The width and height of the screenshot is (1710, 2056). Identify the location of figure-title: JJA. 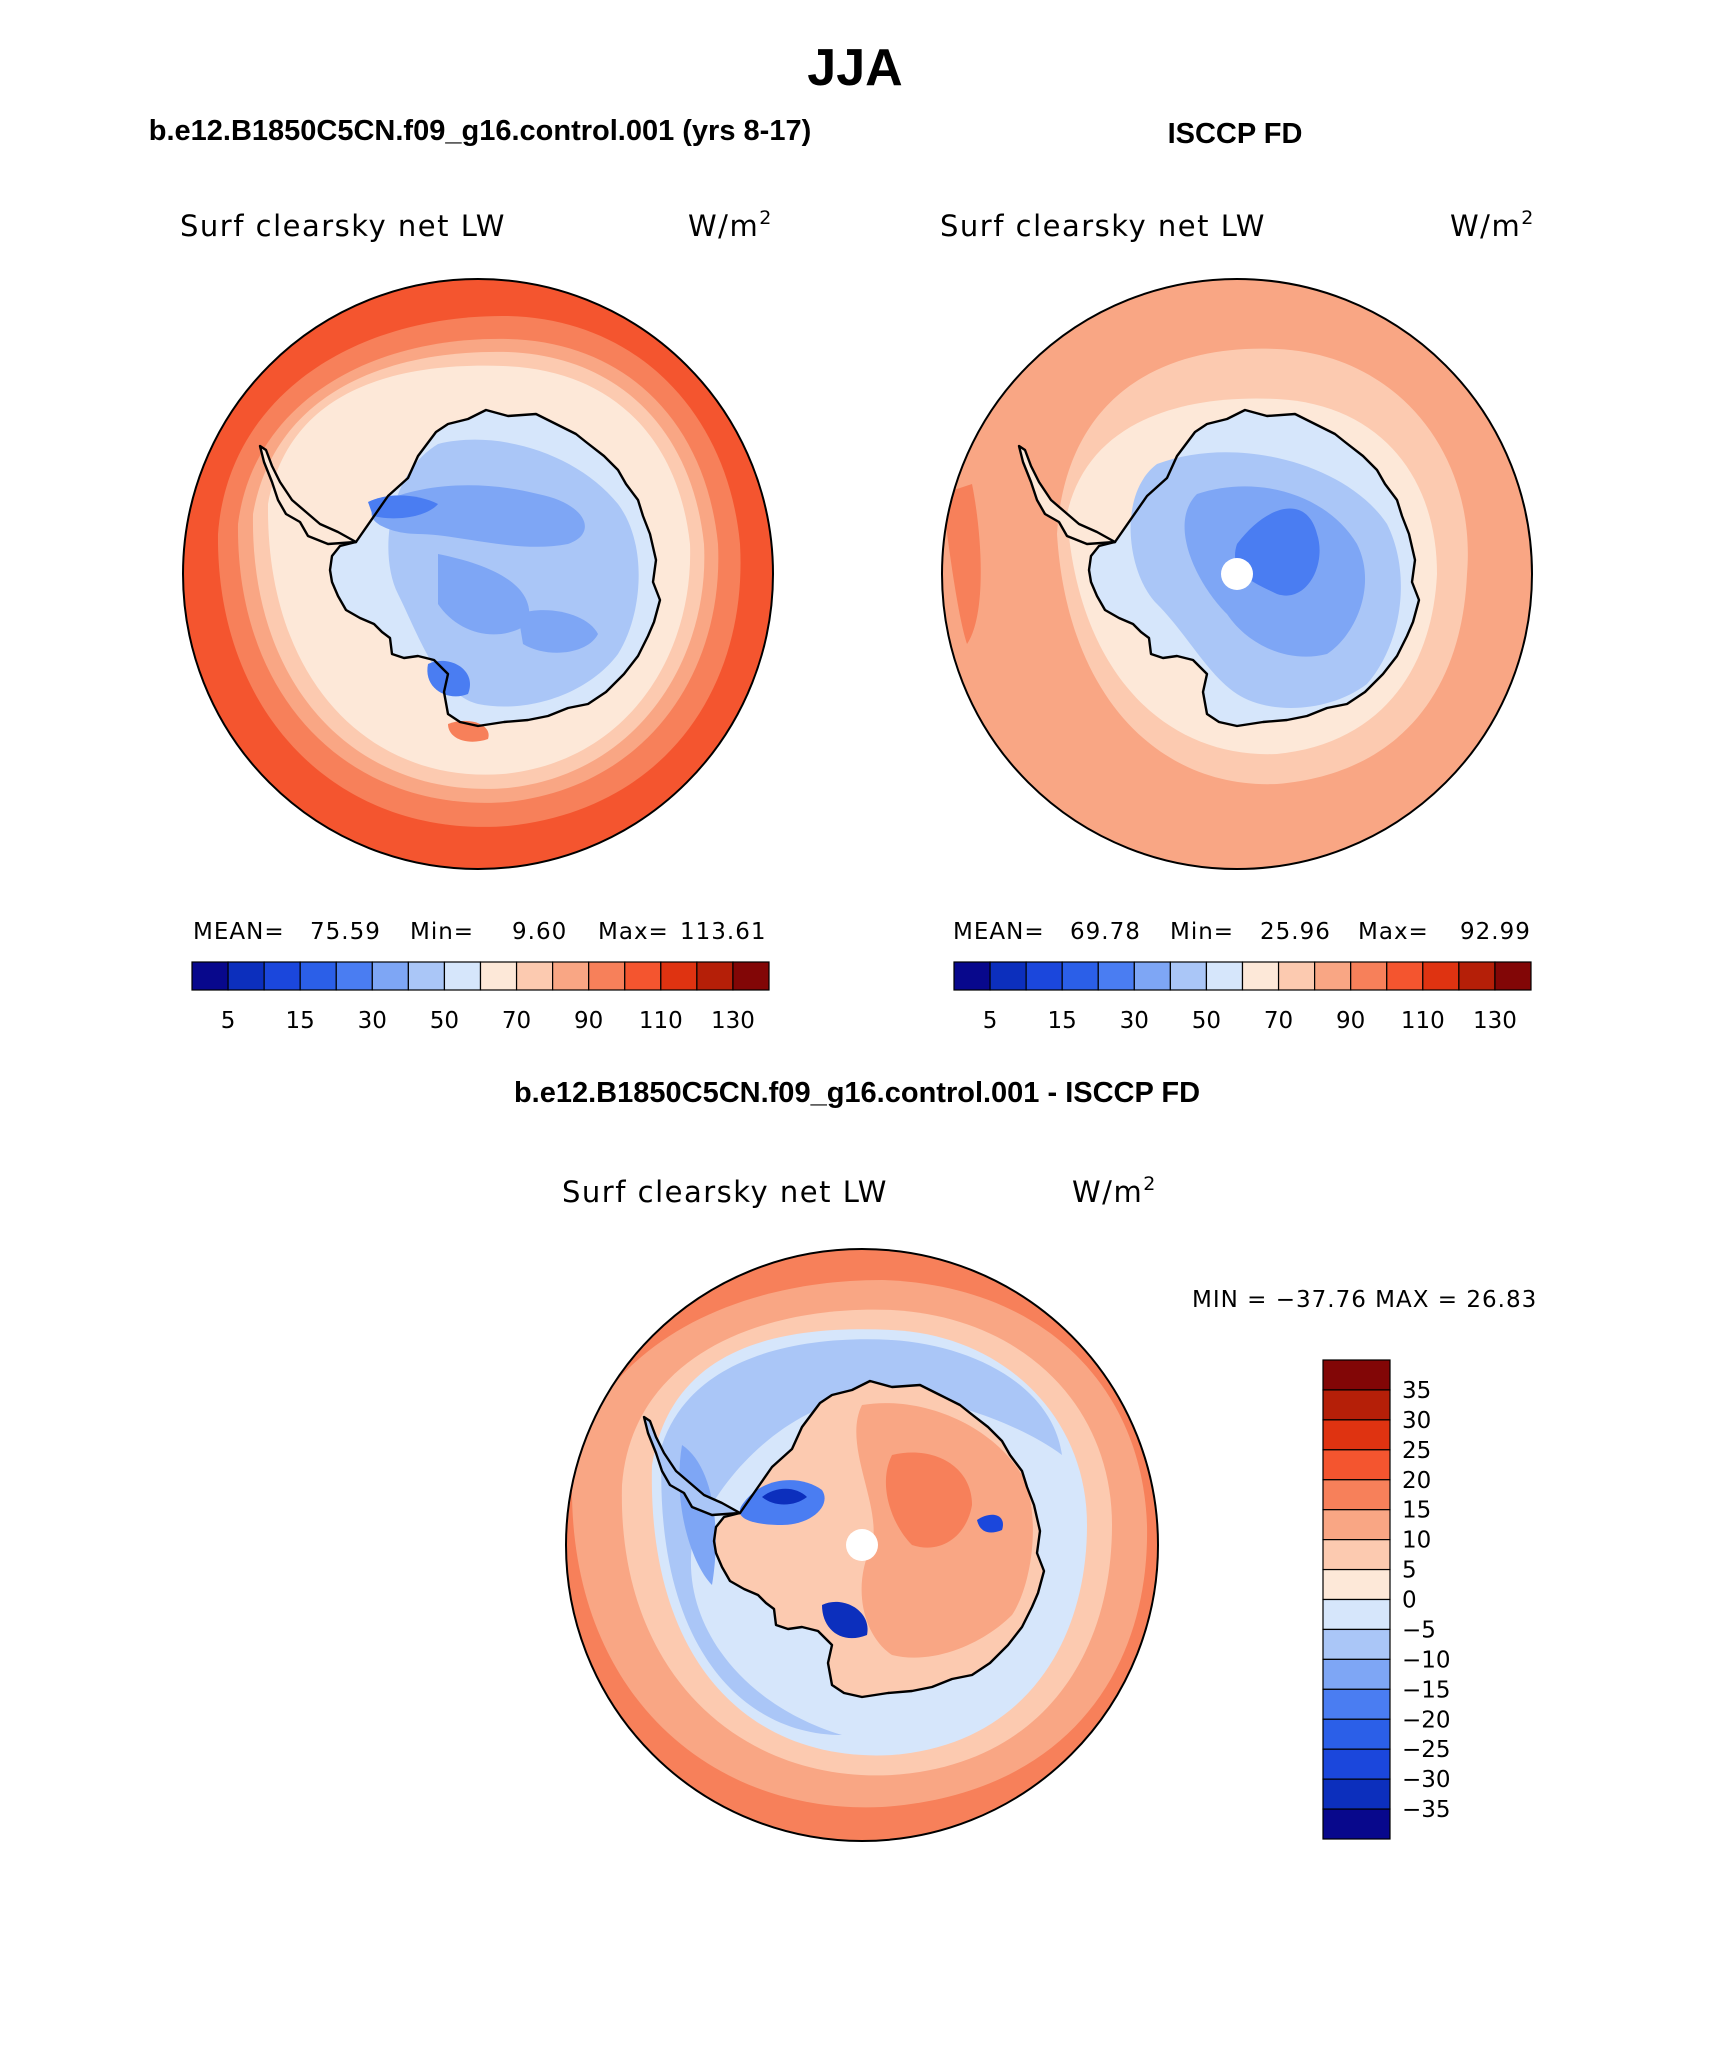
(854, 68).